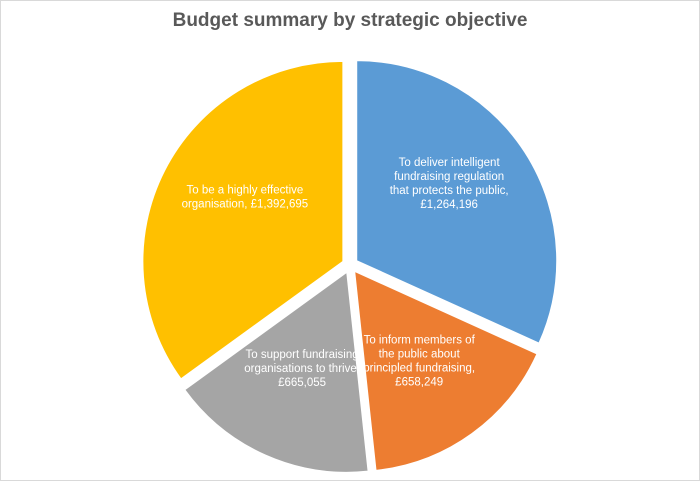  Describe the element at coordinates (350, 20) in the screenshot. I see `chart-title: Budget summary by strategic objective` at that location.